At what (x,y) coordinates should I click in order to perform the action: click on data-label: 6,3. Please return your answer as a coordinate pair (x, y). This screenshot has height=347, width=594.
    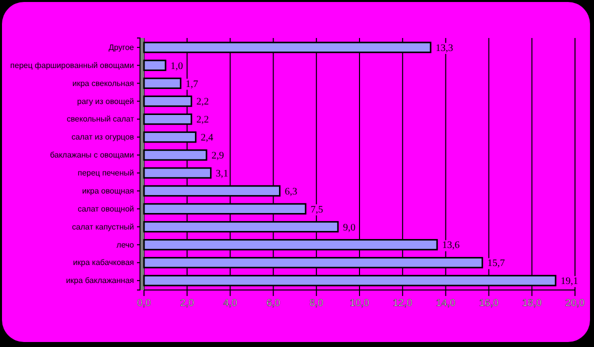
    Looking at the image, I should click on (291, 192).